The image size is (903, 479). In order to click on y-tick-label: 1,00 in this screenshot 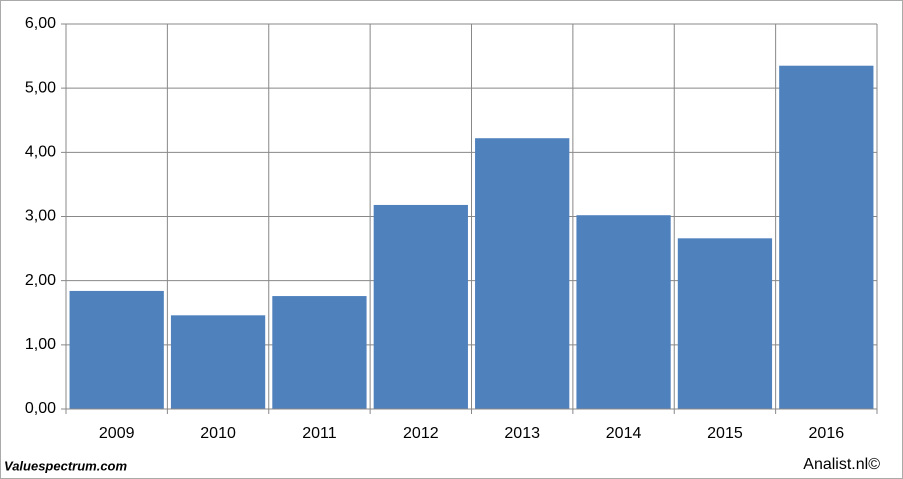, I will do `click(40, 344)`.